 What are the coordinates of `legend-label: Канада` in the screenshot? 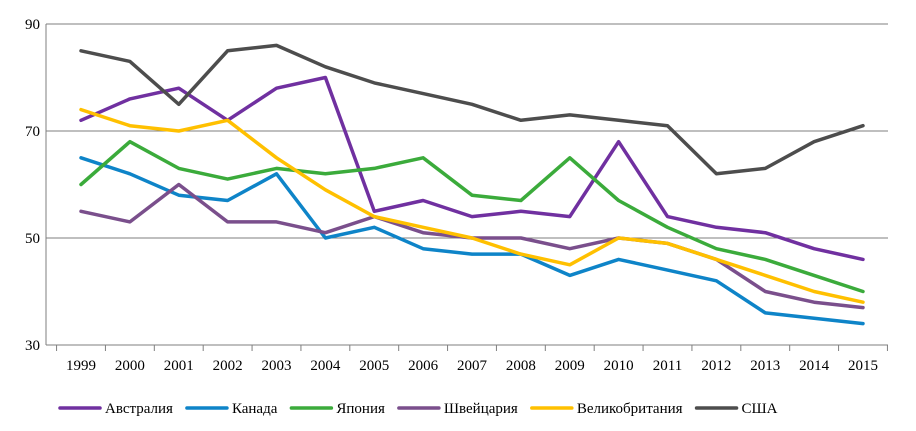 It's located at (255, 409).